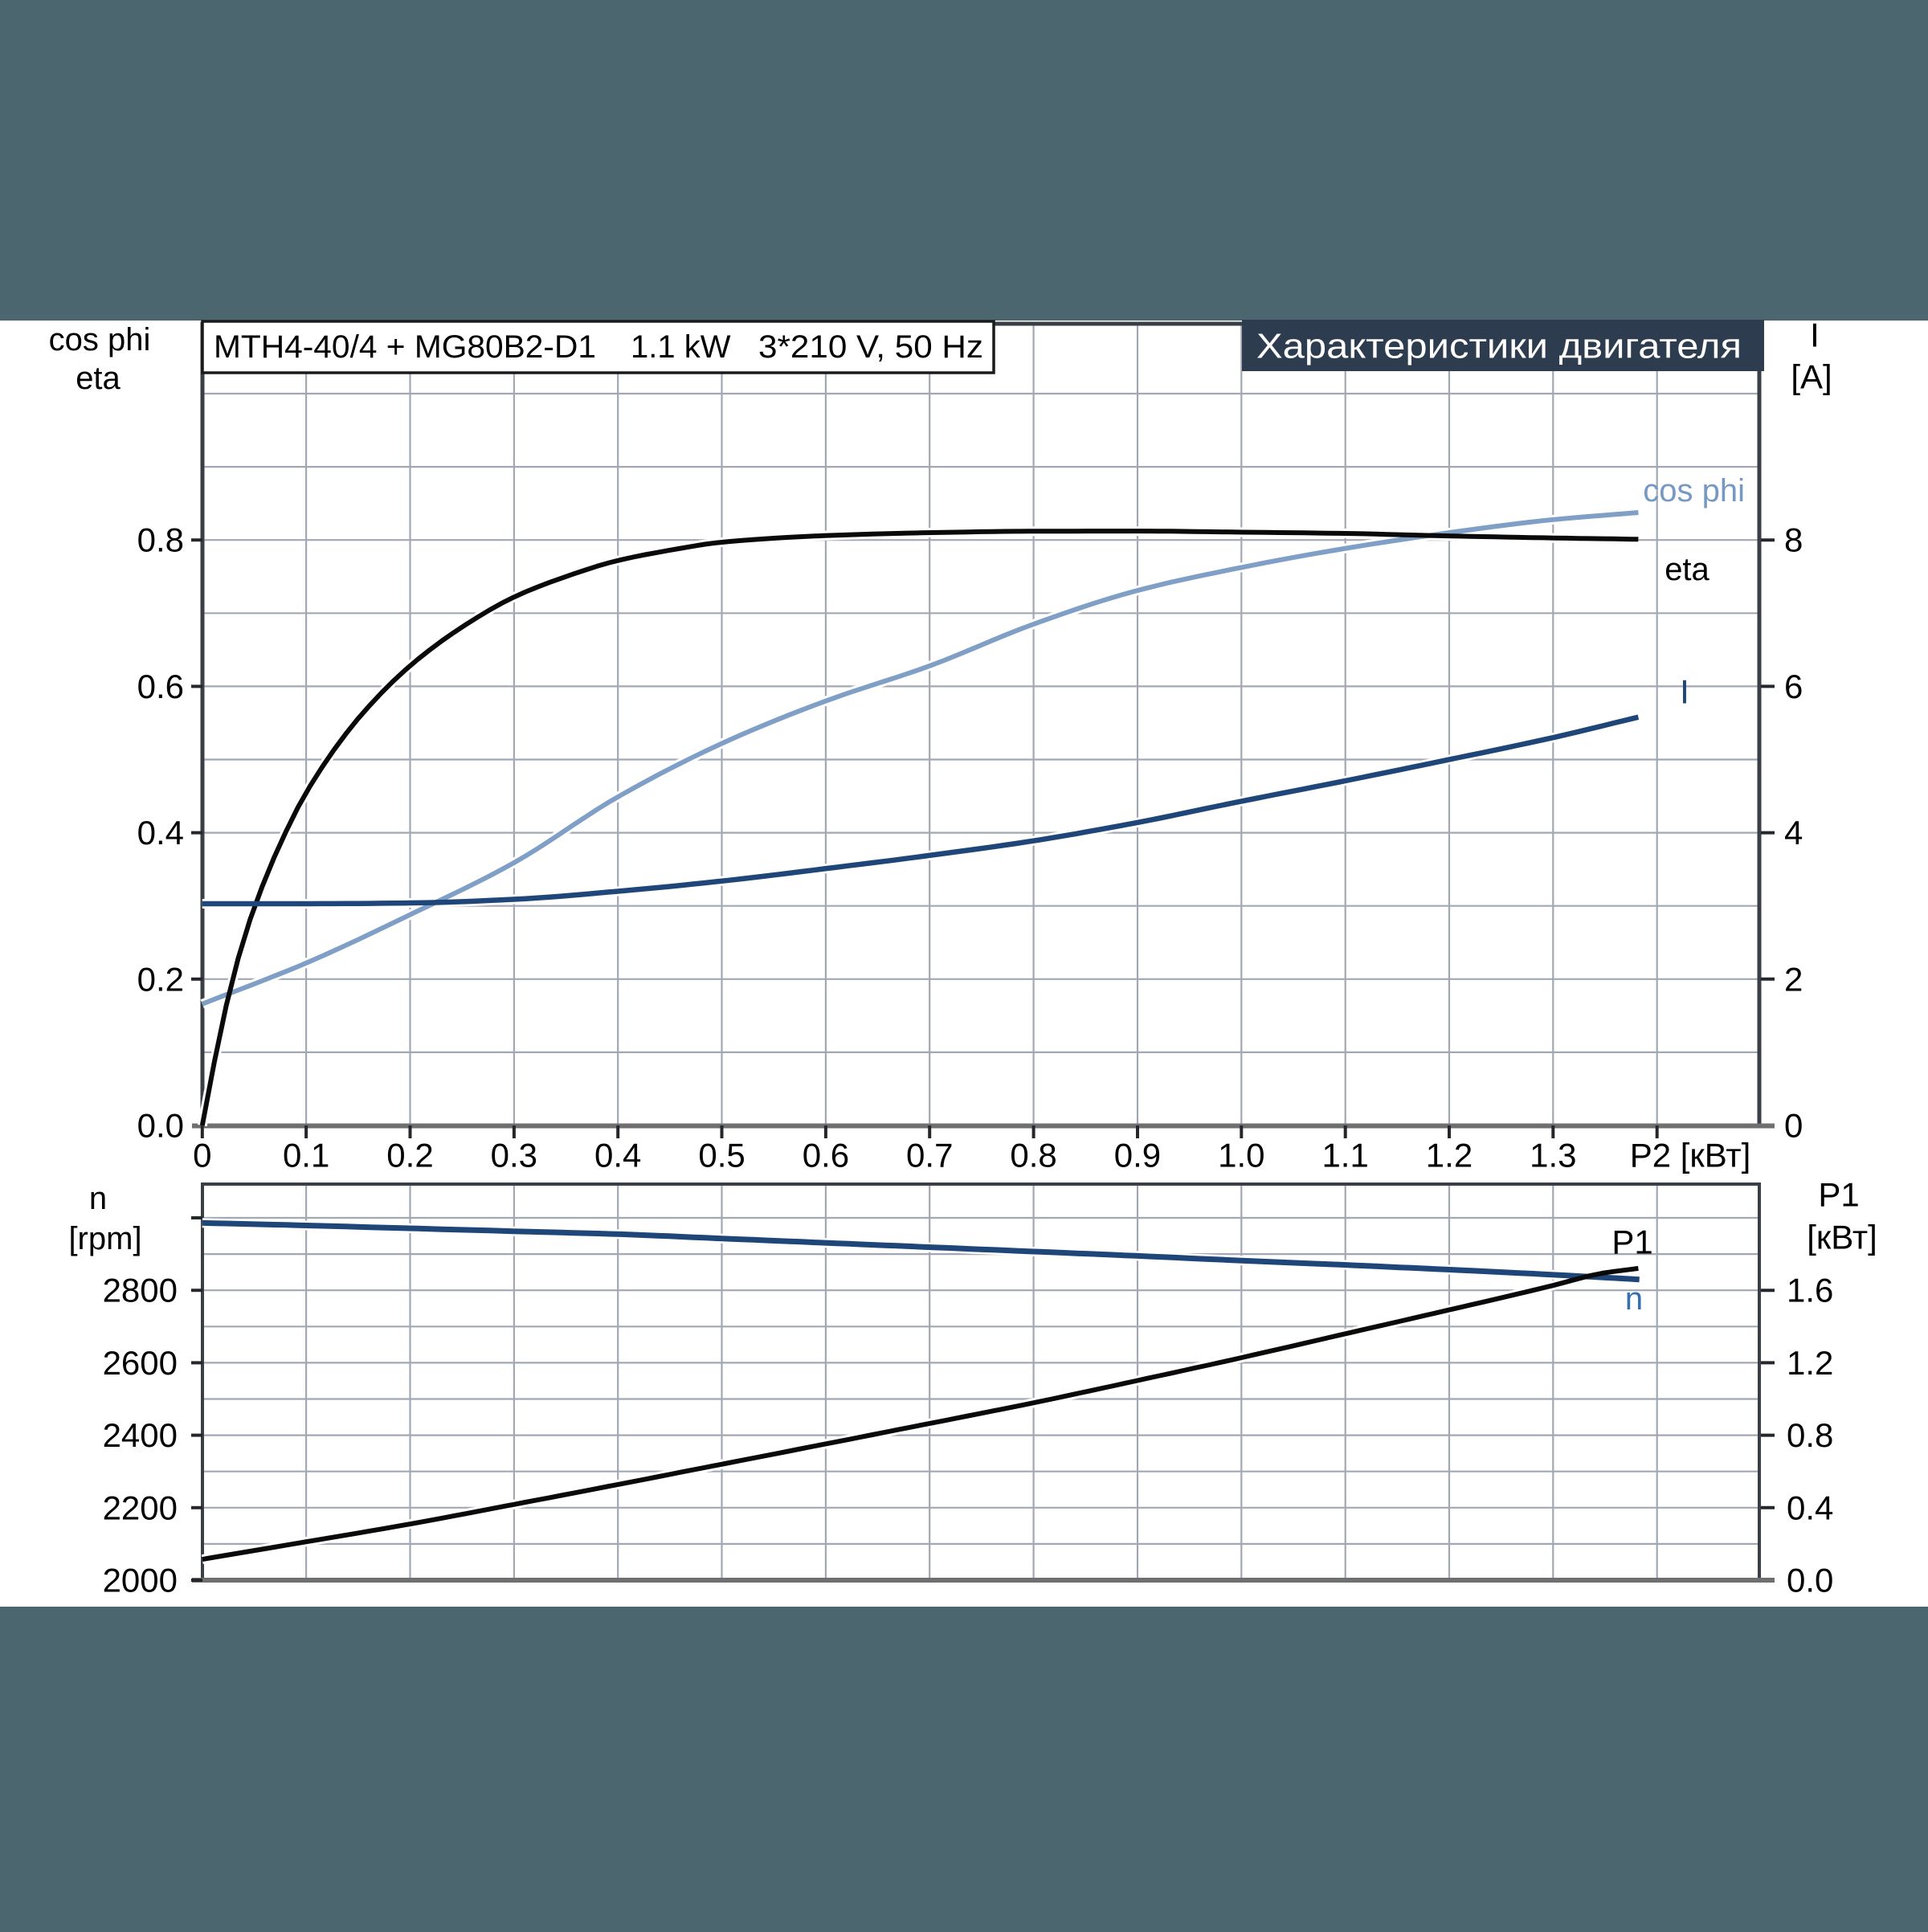  What do you see at coordinates (721, 1155) in the screenshot?
I see `svg-text: 0.5` at bounding box center [721, 1155].